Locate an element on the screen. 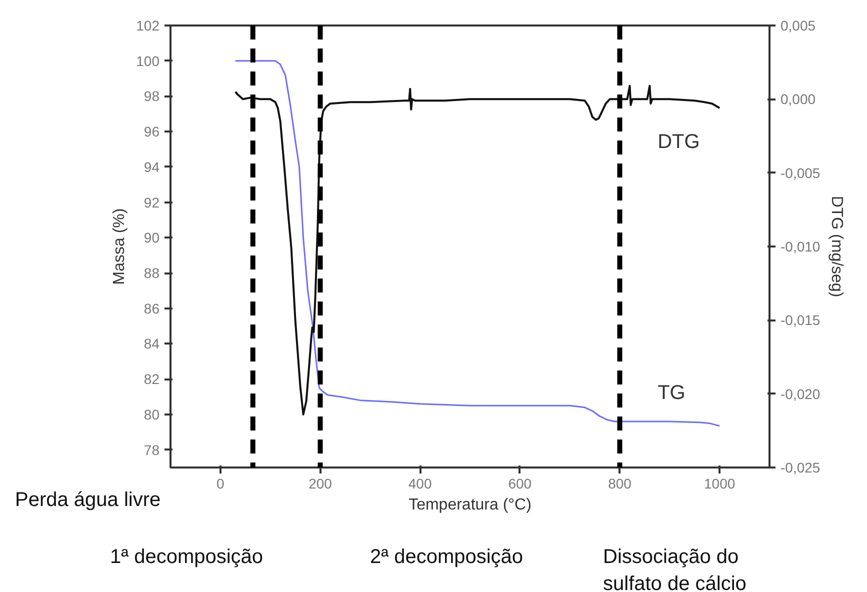 This screenshot has height=592, width=867. y2-tick-label: -0,010 is located at coordinates (800, 246).